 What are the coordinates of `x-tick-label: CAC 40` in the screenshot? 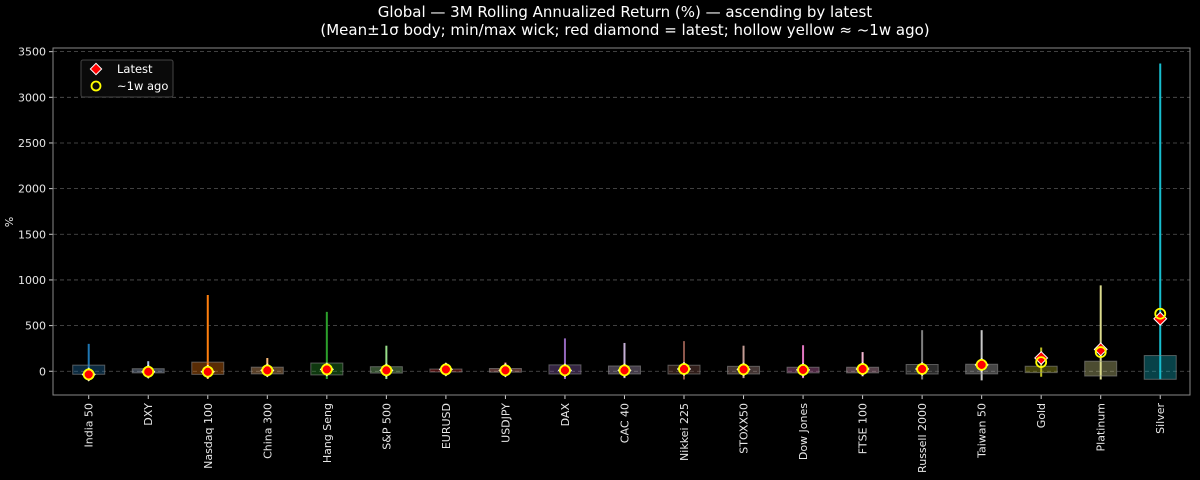 It's located at (624, 423).